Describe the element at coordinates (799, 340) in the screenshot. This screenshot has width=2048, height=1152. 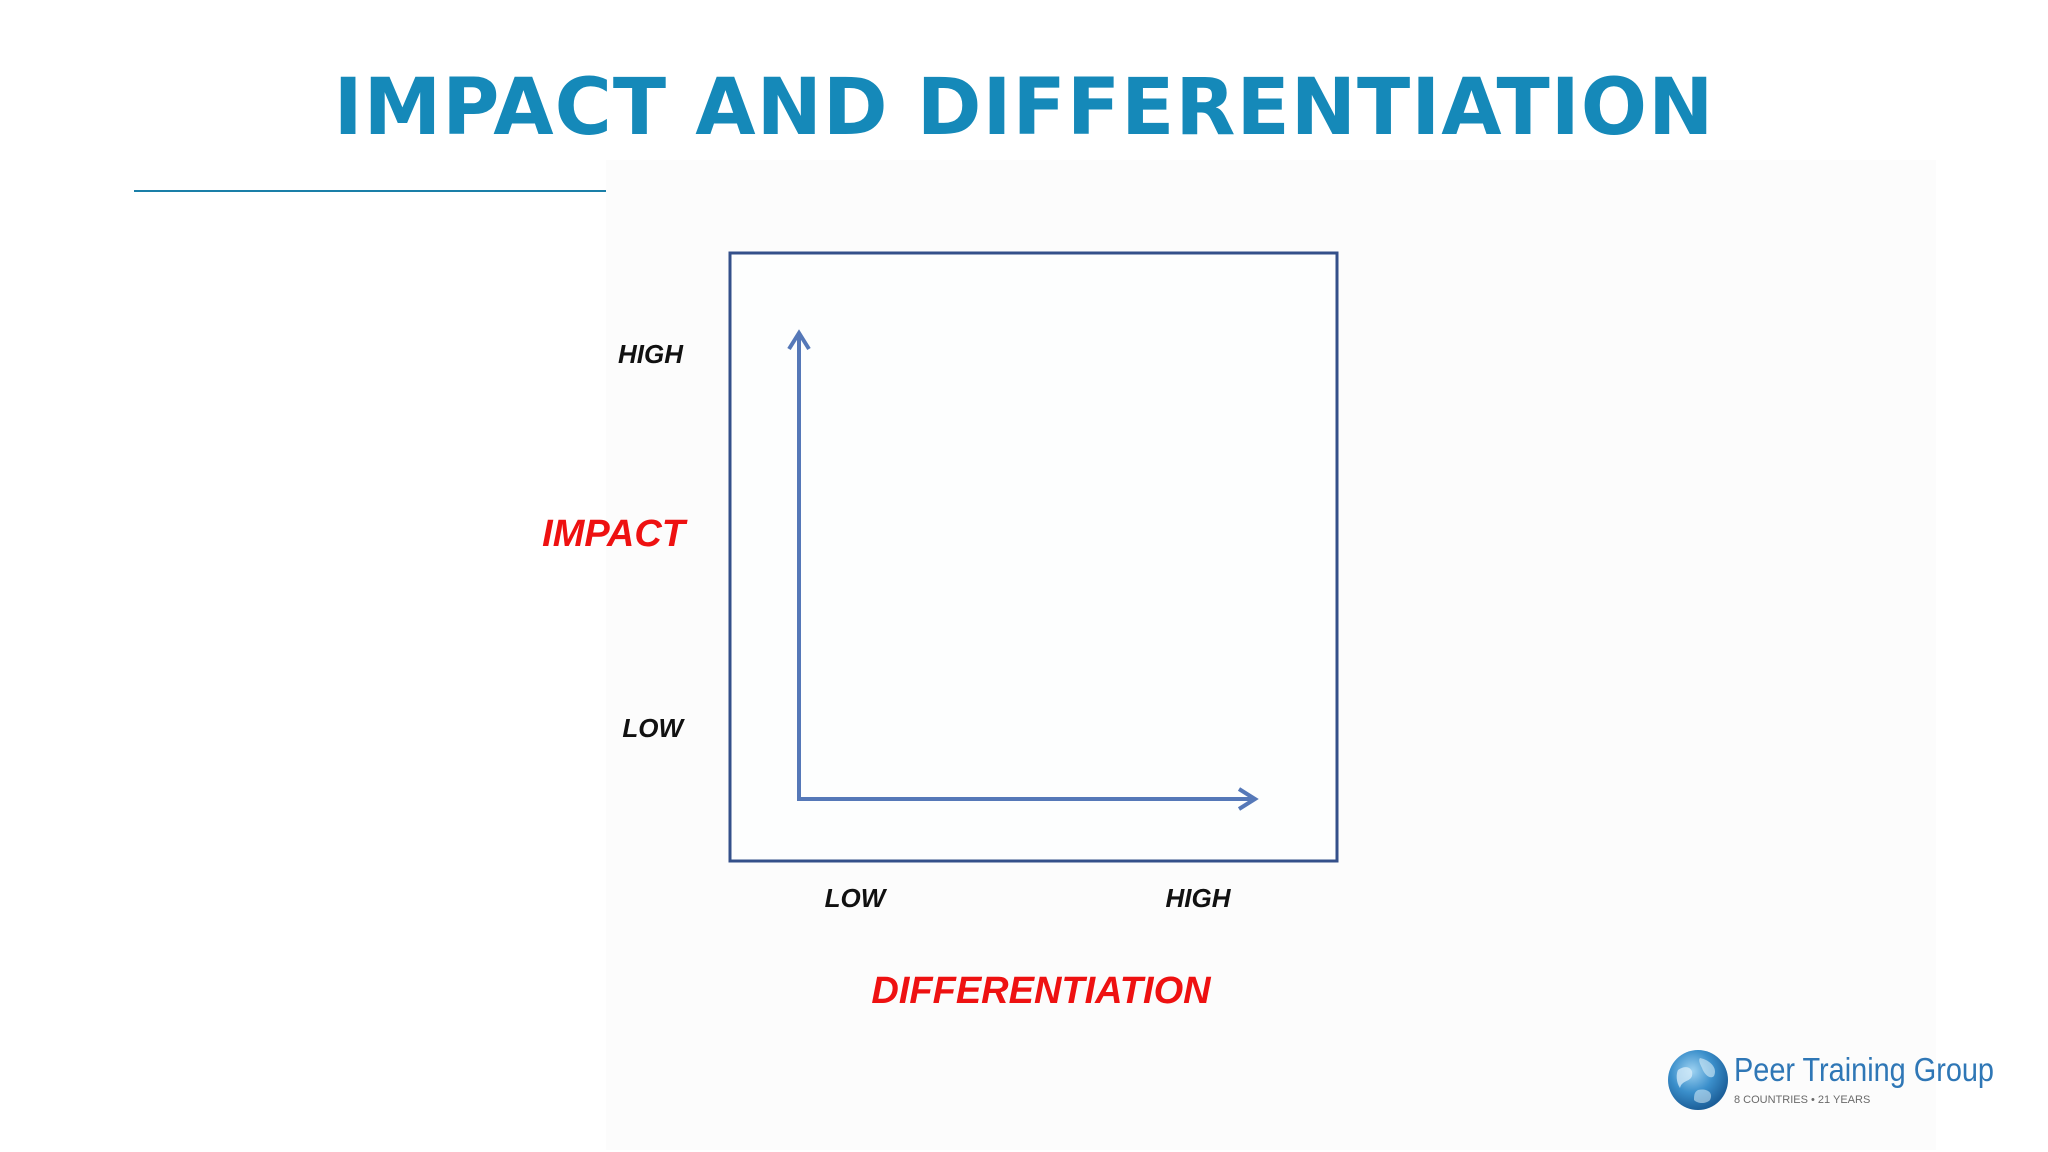
I see `y-axis-arrowhead` at that location.